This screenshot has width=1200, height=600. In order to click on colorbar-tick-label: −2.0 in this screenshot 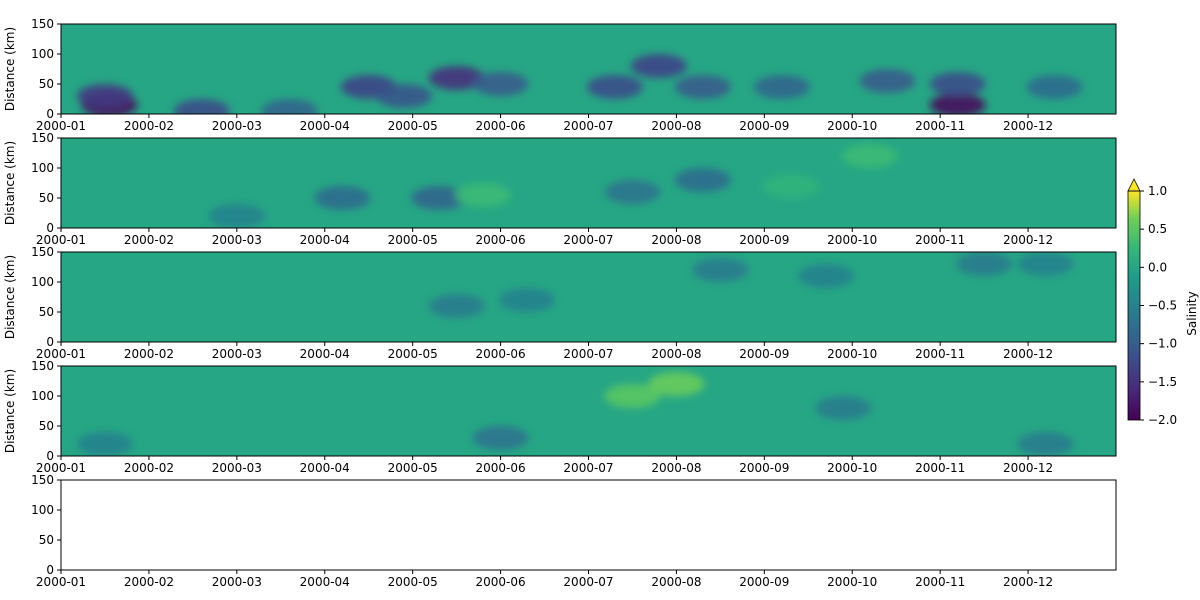, I will do `click(1162, 420)`.